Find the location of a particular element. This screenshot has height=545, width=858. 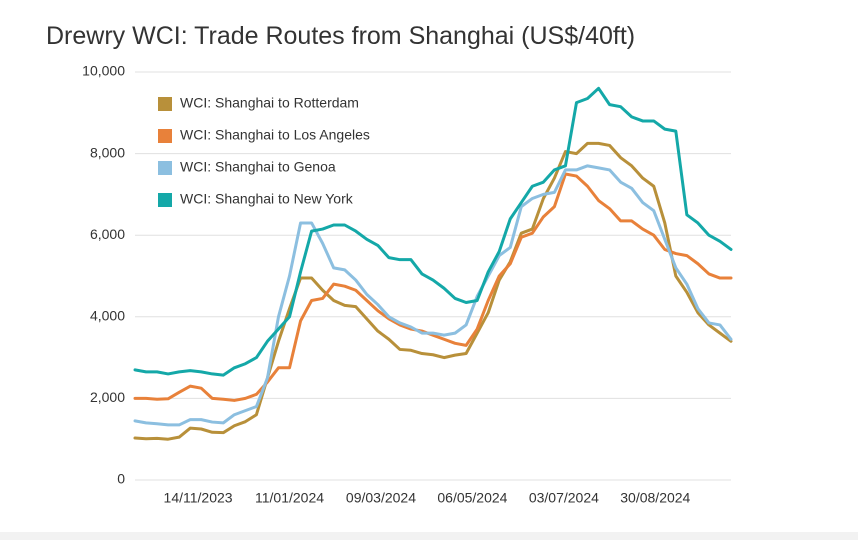

legend-label: WCI: Shanghai to Los Angeles is located at coordinates (275, 135).